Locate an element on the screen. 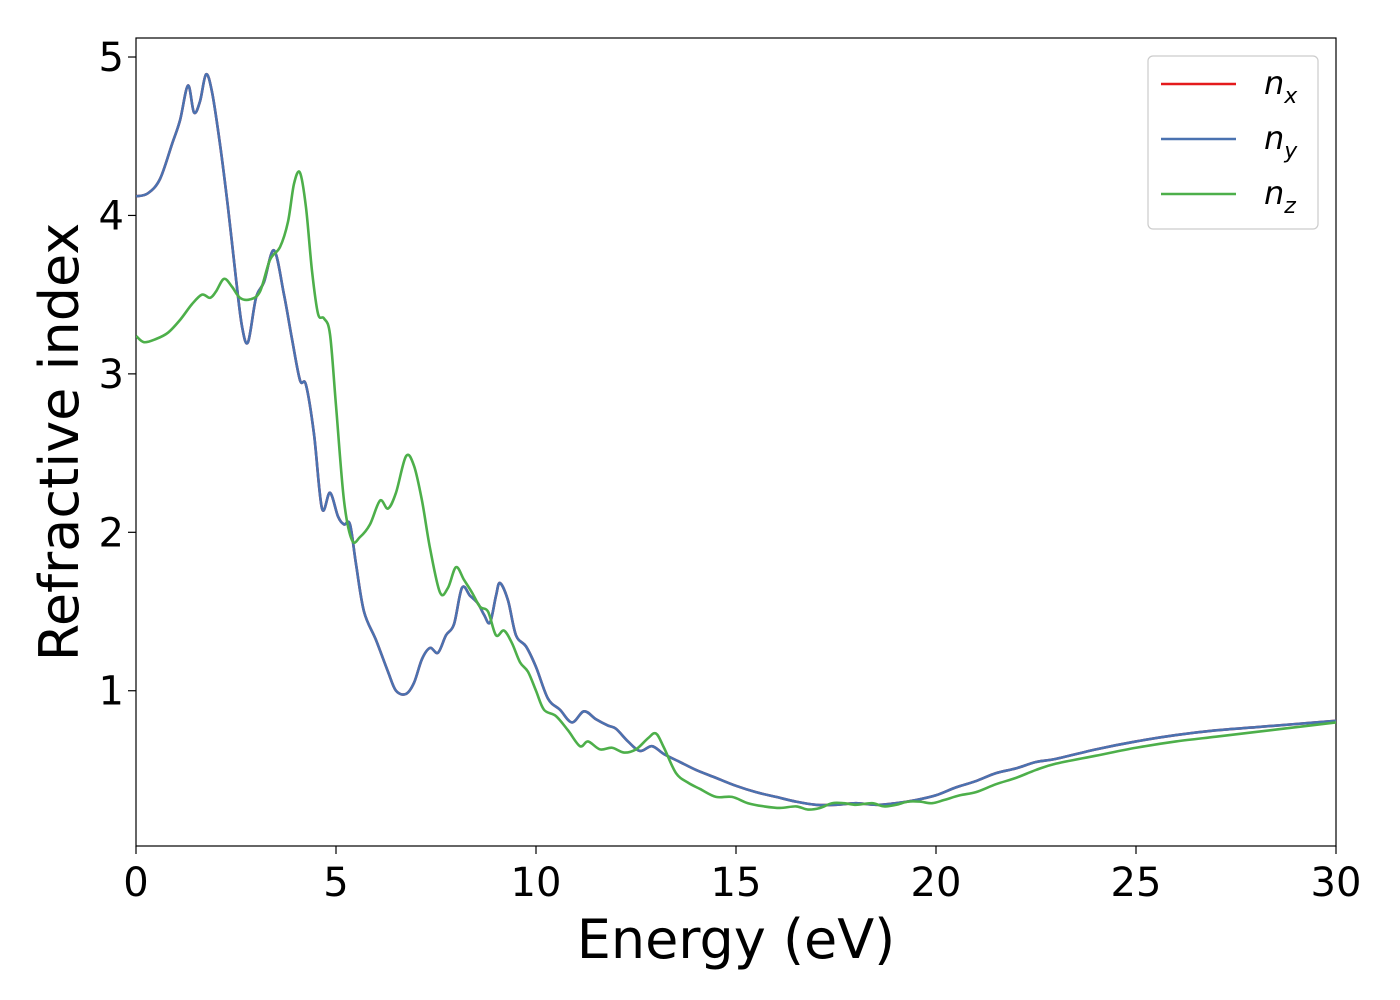 This screenshot has height=1000, width=1400. x-axis-ticks: 0 5 10 15 20 25 30 is located at coordinates (742, 876).